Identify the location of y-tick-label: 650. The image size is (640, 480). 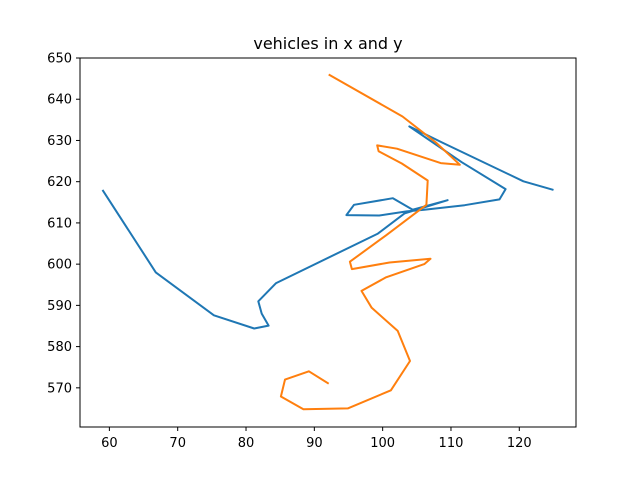
(59, 59).